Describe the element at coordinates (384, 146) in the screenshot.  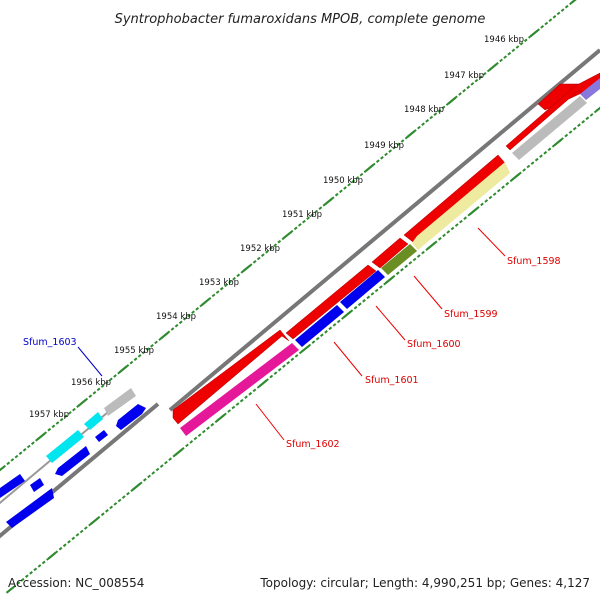
I see `kbp-label: 1949 kbp` at that location.